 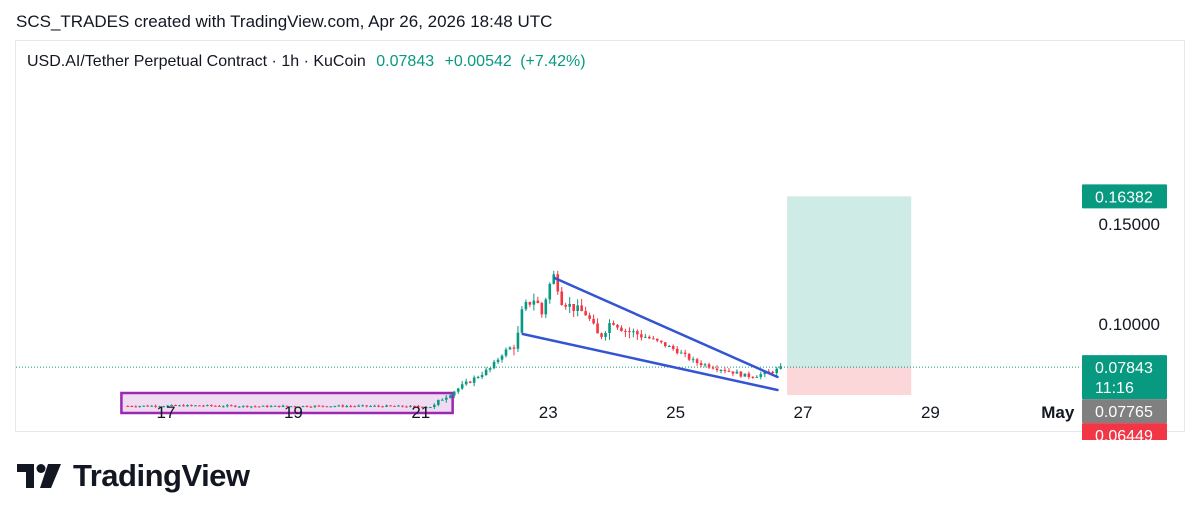 I want to click on tradingview-logo-icon, so click(x=39, y=476).